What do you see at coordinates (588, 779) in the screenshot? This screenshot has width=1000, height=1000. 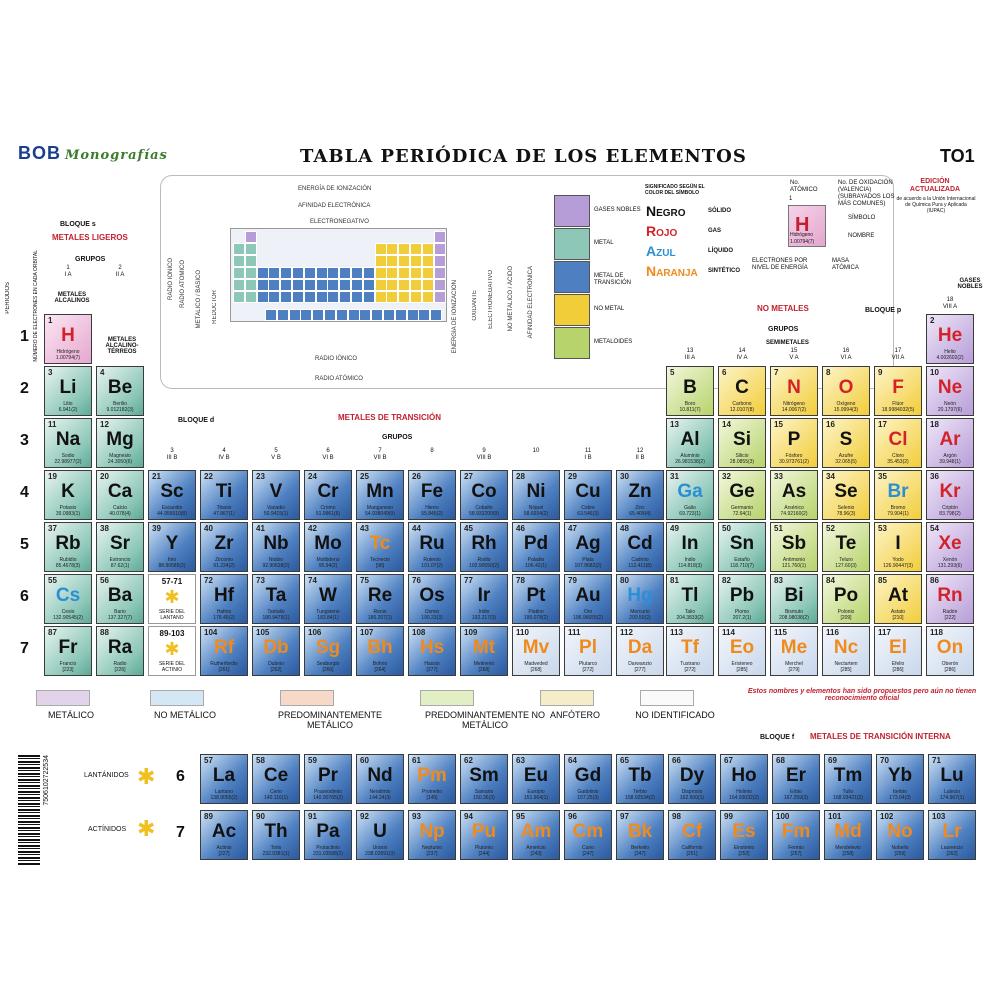 I see `element-cell-gd: 64 Gd Gadolinio 157.25(3)` at bounding box center [588, 779].